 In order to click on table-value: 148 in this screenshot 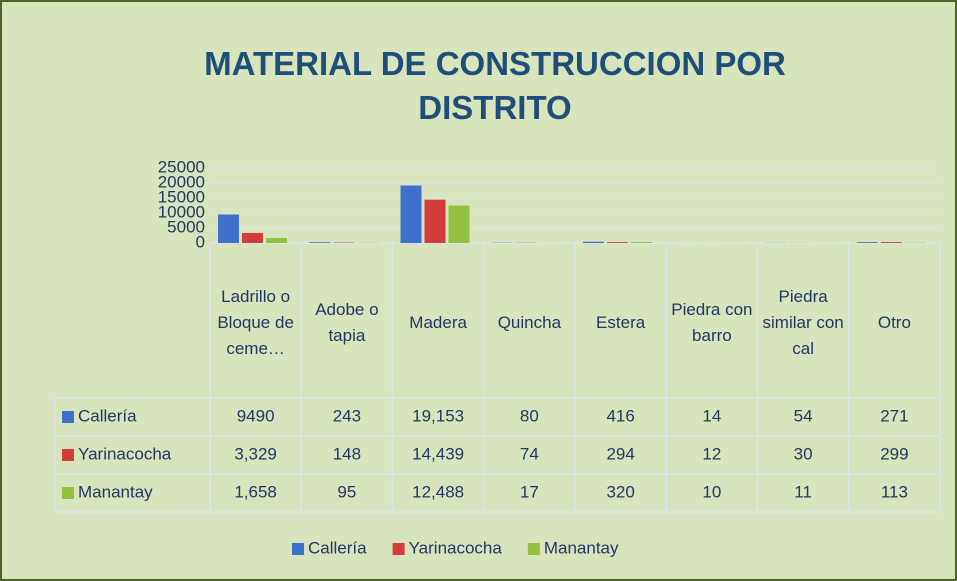, I will do `click(347, 453)`.